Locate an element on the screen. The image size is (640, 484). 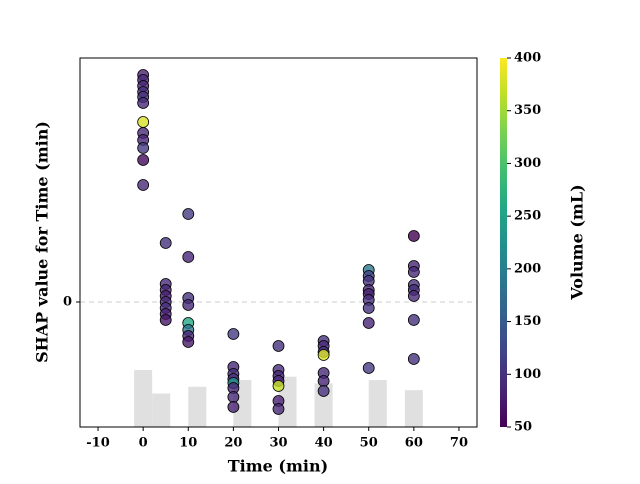
x-tick-label: 20 is located at coordinates (233, 443).